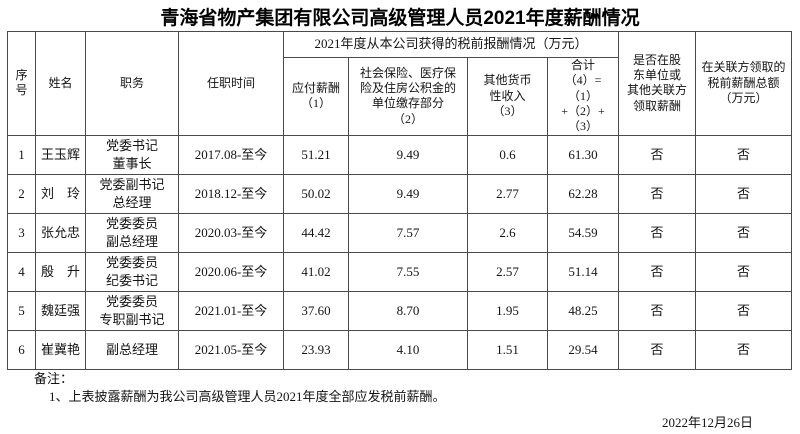 The image size is (800, 434). I want to click on cell-tenure: 2020.06-至今, so click(231, 271).